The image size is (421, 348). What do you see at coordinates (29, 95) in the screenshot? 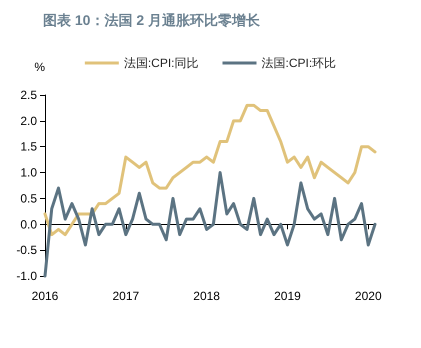
I see `y-tick-label: 2.5` at bounding box center [29, 95].